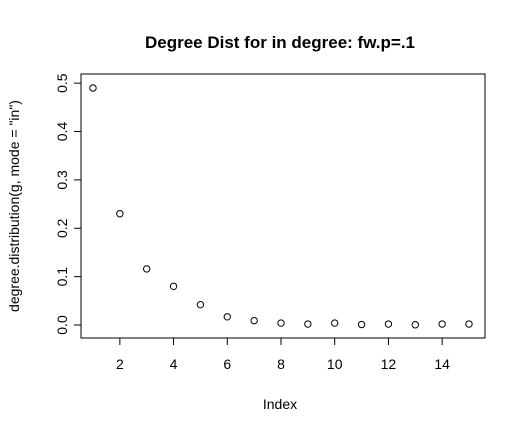 This screenshot has height=433, width=524. I want to click on chart-title: Degree Dist for in degree: fw.p=.1, so click(280, 42).